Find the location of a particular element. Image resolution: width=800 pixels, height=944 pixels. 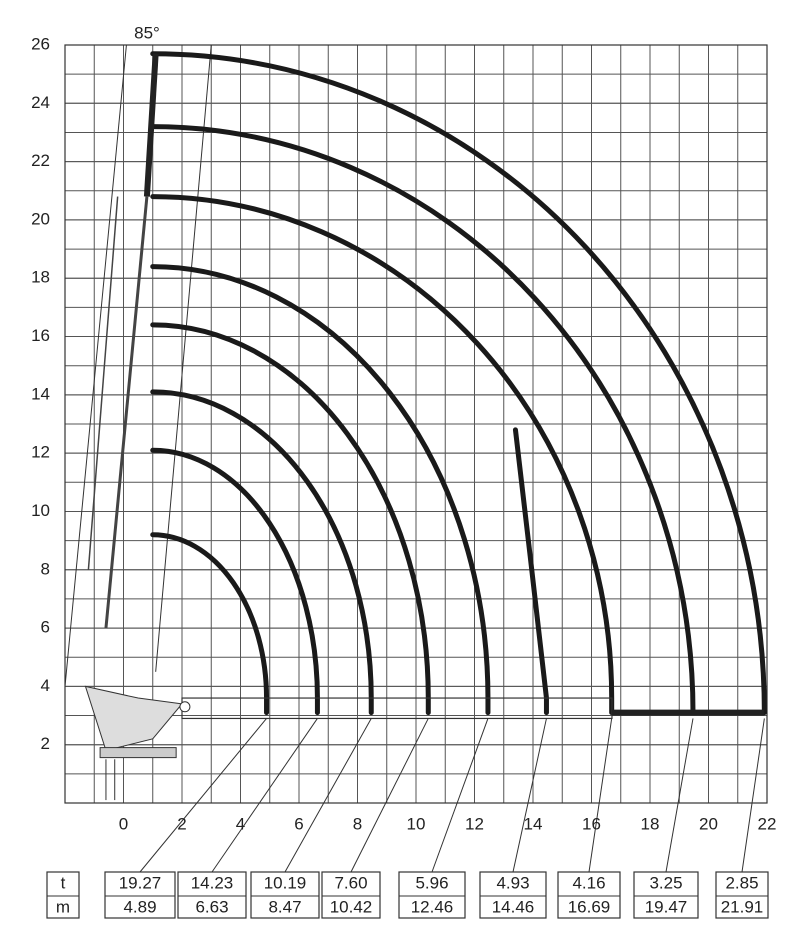

x-tick-label: 8 is located at coordinates (357, 823).